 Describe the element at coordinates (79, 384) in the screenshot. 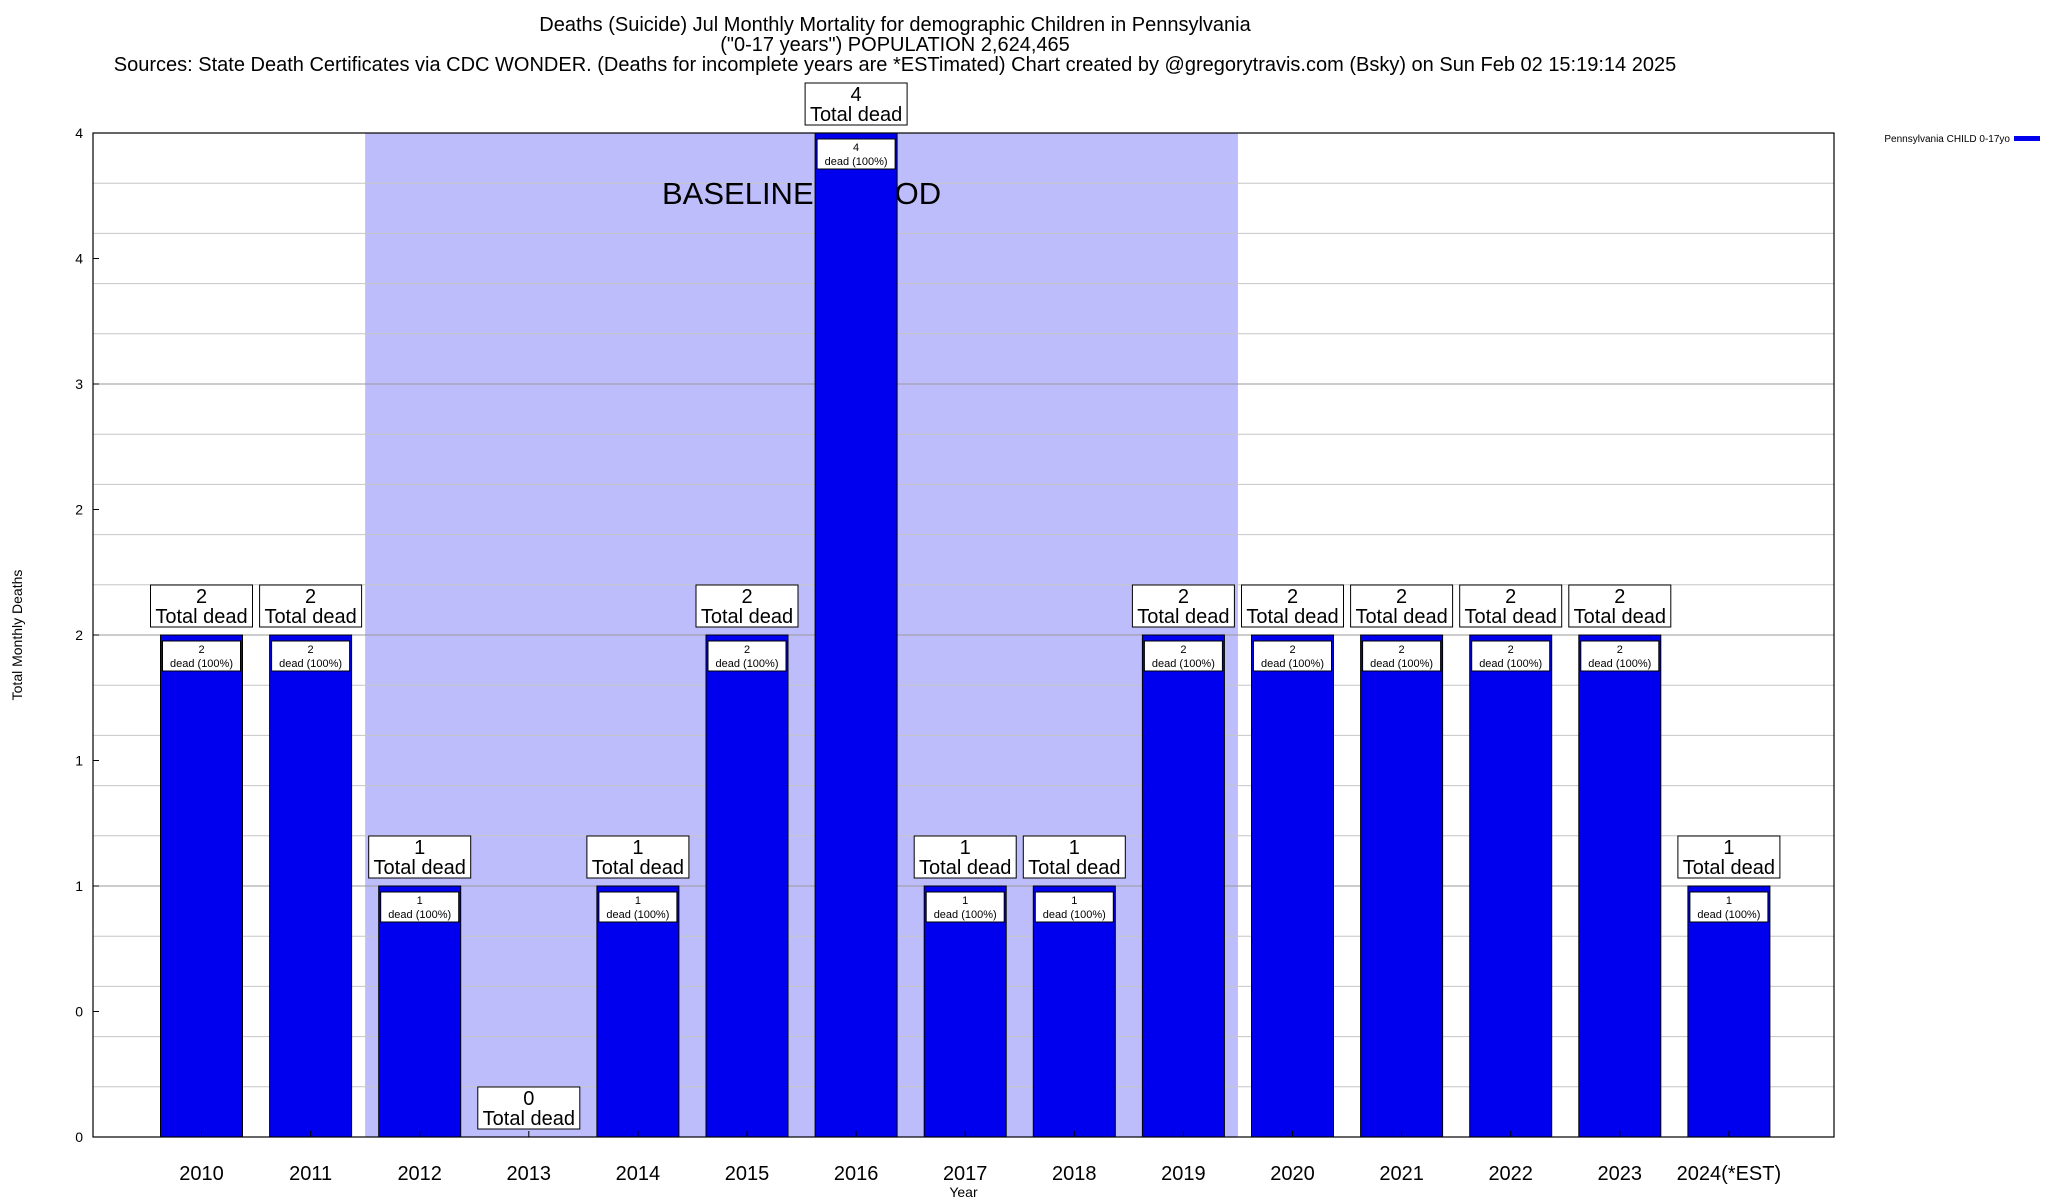

I see `y-tick-label: 3` at that location.